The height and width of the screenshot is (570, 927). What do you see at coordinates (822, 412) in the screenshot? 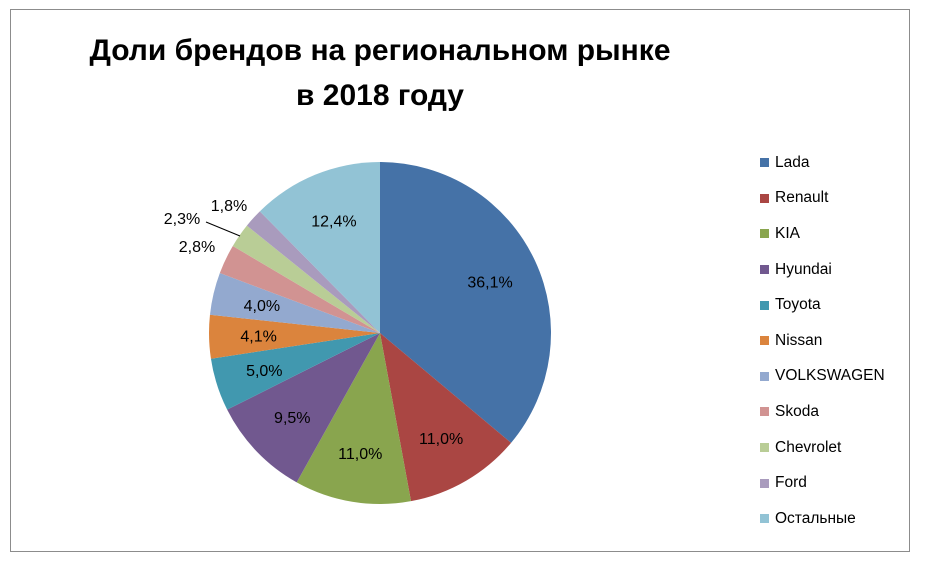
I see `legend-item: Skoda` at bounding box center [822, 412].